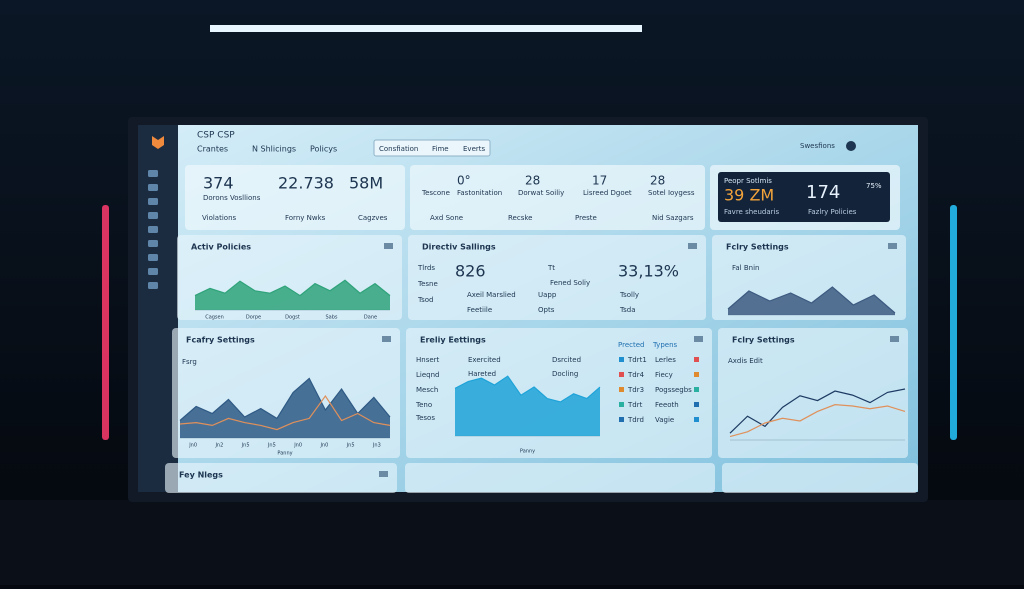 The image size is (1024, 589). I want to click on nav: N Shlicings, so click(274, 149).